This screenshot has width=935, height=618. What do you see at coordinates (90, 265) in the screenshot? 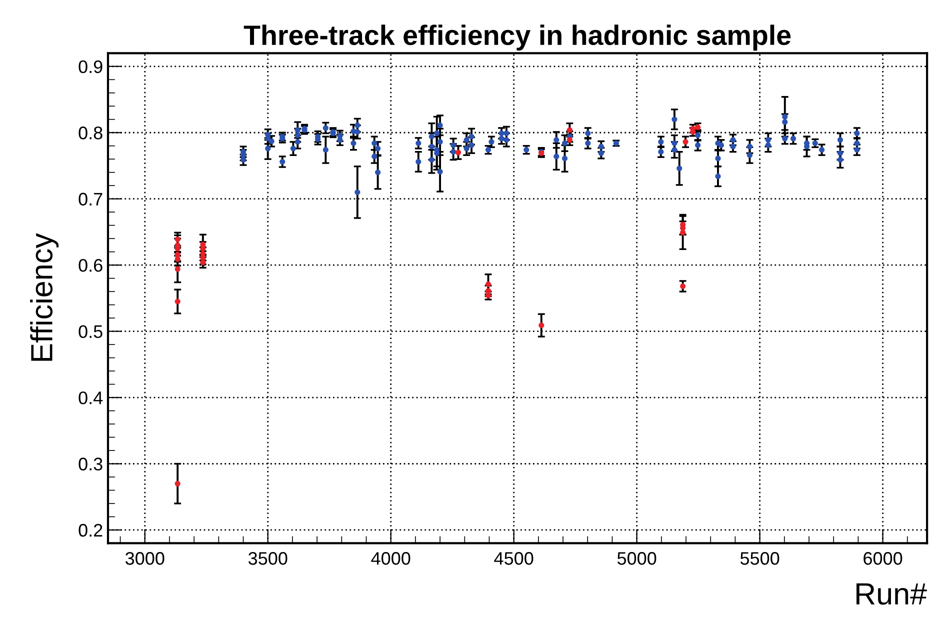
I see `y-tick-label: 0.6` at bounding box center [90, 265].